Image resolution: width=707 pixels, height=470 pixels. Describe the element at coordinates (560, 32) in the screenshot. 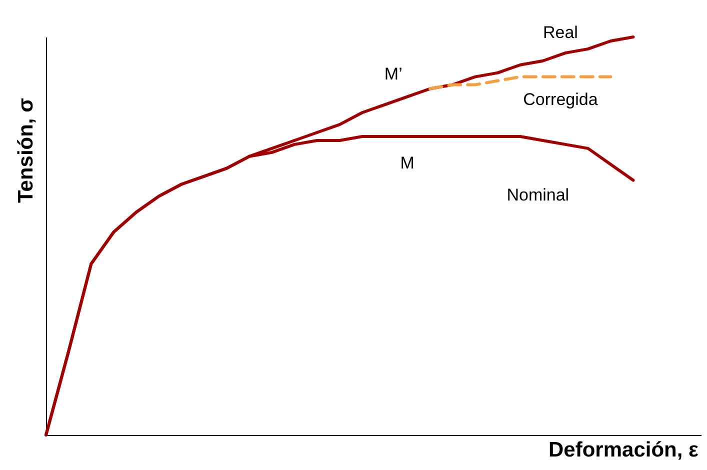

I see `series-label: Real` at that location.